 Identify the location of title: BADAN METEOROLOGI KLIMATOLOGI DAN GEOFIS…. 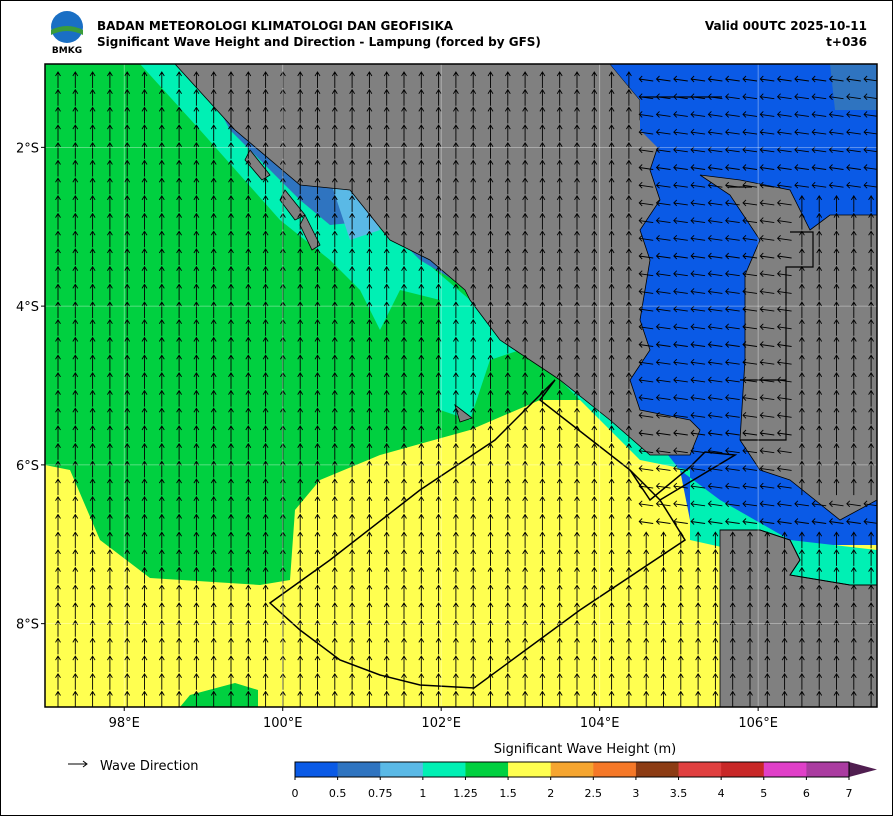
(275, 26).